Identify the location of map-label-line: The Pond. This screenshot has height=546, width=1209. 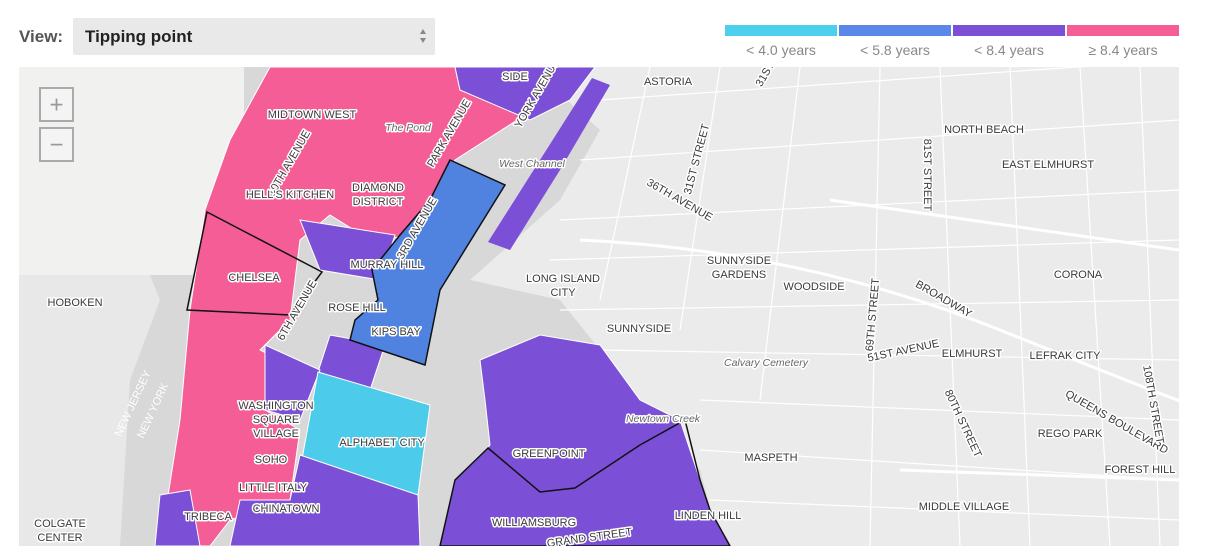
(408, 128).